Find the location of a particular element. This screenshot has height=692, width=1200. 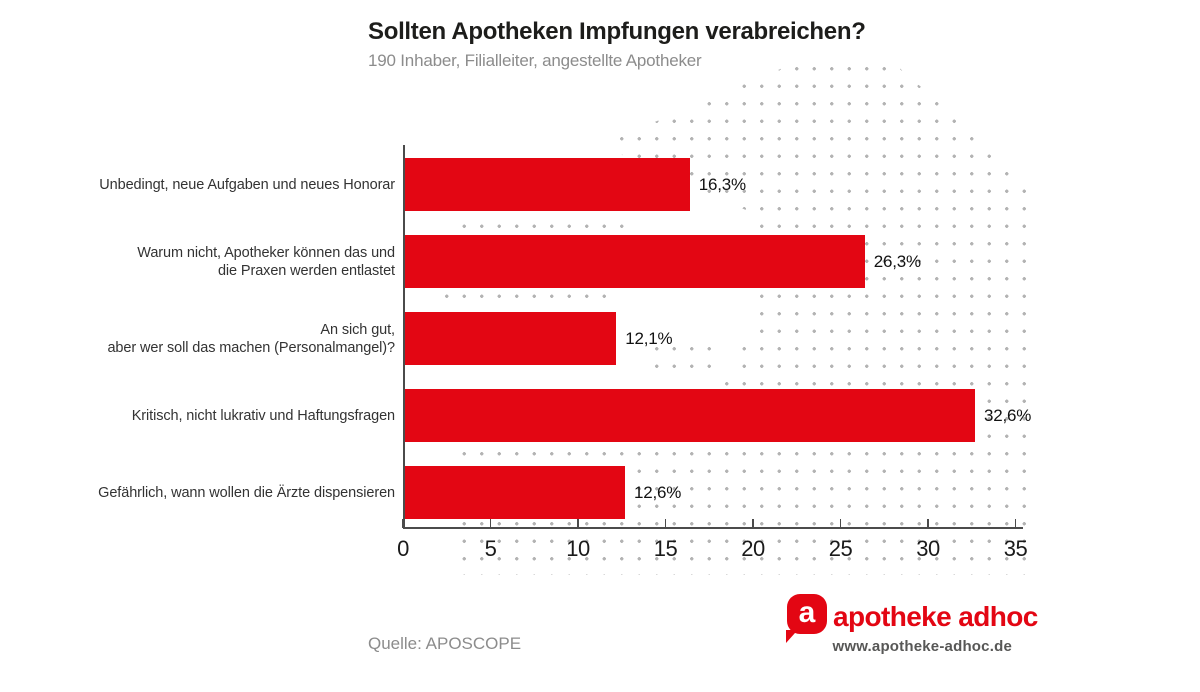

bar-value-label: 12,6% is located at coordinates (658, 492).